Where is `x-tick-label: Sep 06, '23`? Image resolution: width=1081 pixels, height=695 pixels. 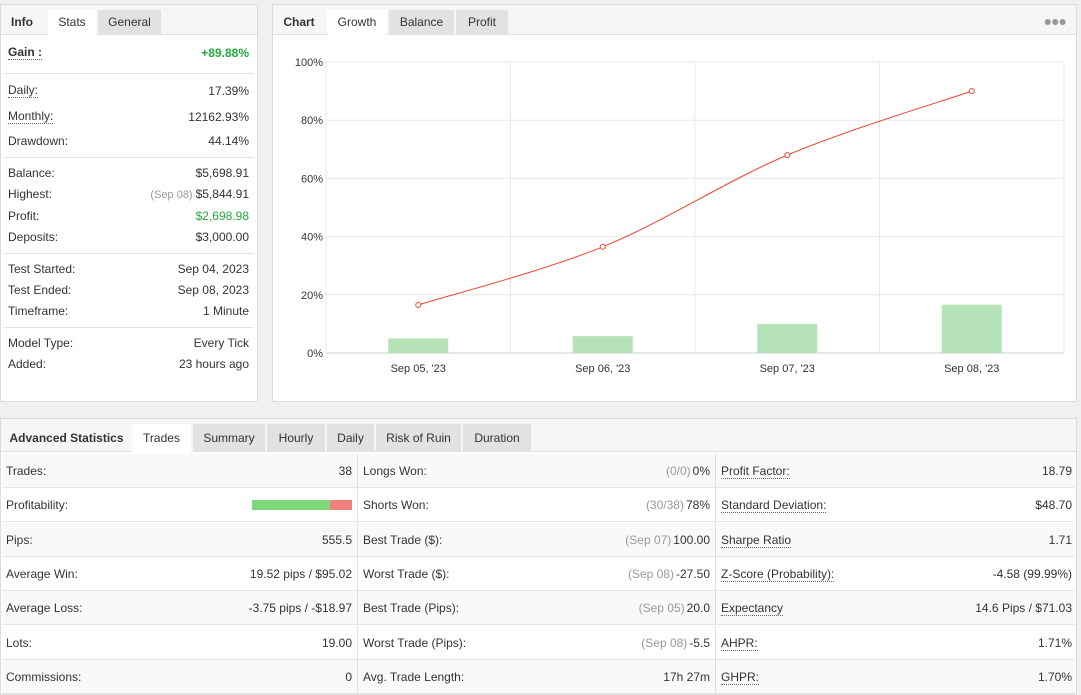 x-tick-label: Sep 06, '23 is located at coordinates (602, 369).